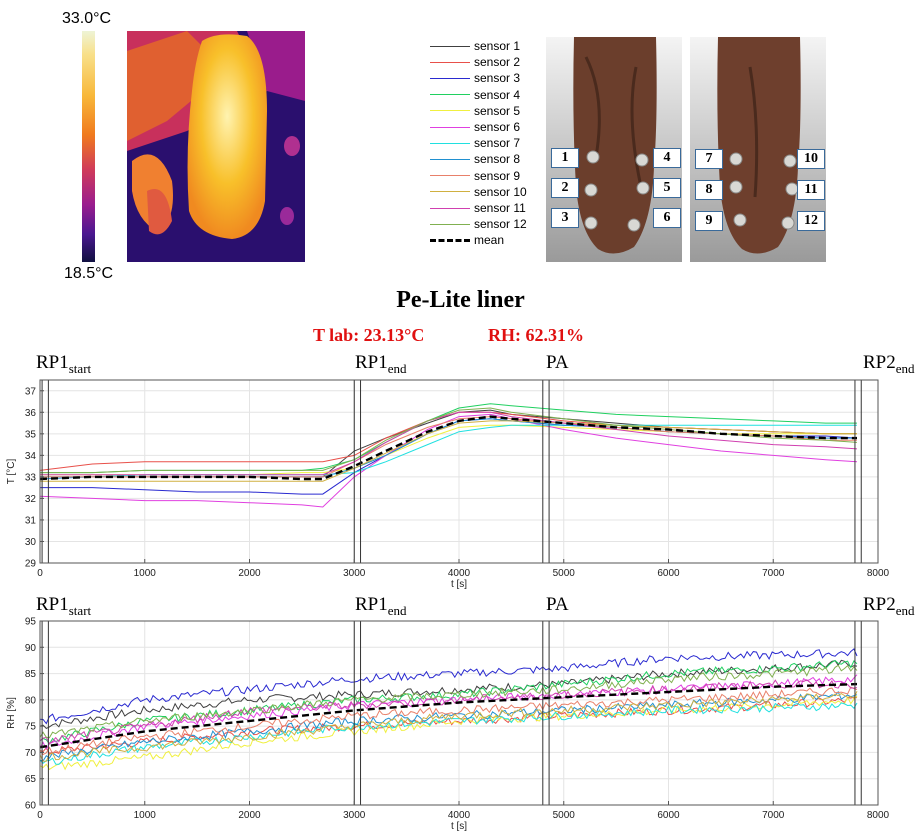  Describe the element at coordinates (460, 300) in the screenshot. I see `chart-title: Pe-Lite liner` at that location.